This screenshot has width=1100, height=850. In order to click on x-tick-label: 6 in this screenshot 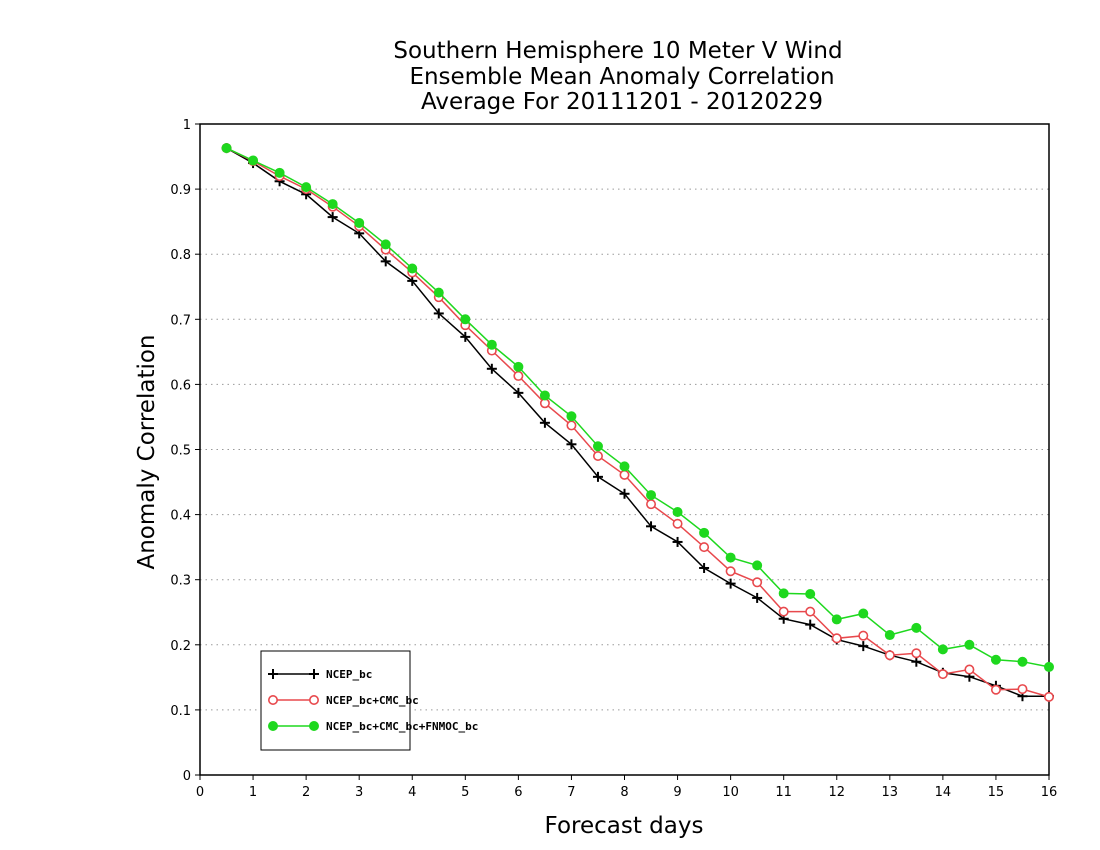, I will do `click(518, 792)`.